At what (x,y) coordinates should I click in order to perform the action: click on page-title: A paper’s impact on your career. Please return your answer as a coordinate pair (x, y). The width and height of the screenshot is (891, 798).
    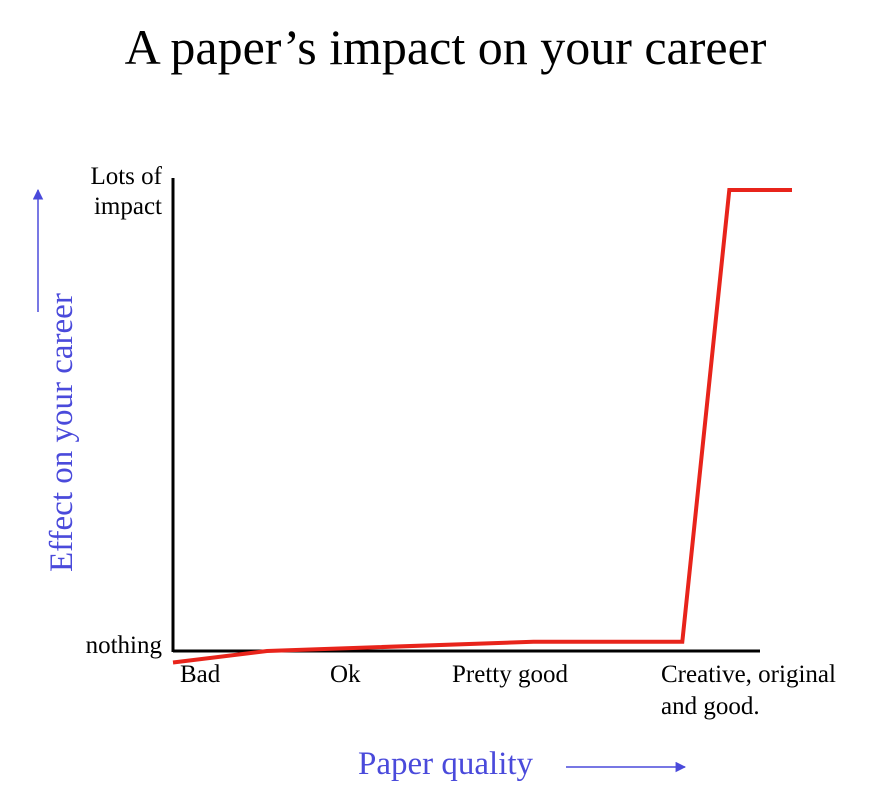
    Looking at the image, I should click on (445, 47).